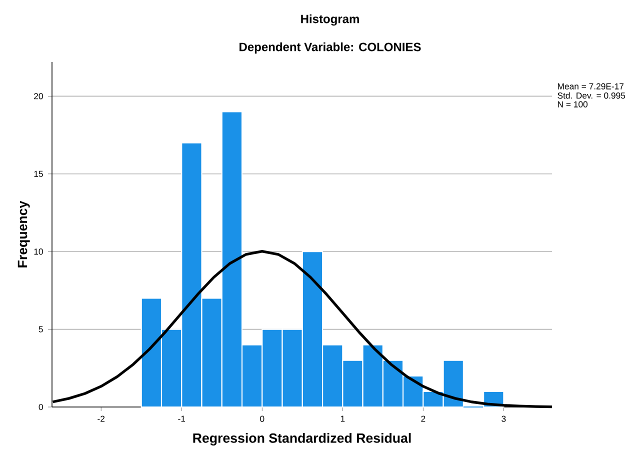 Image resolution: width=632 pixels, height=451 pixels. I want to click on chart-subtitle: Dependent Variable: COLONIES, so click(330, 48).